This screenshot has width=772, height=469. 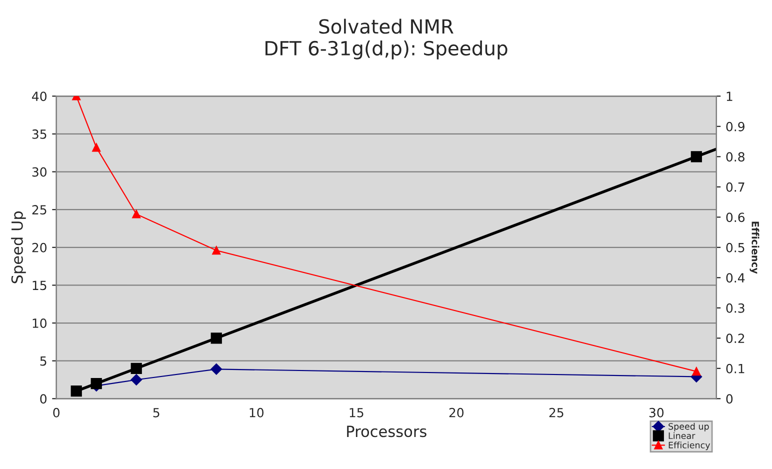 What do you see at coordinates (735, 369) in the screenshot?
I see `y2-tick-label: 0.1` at bounding box center [735, 369].